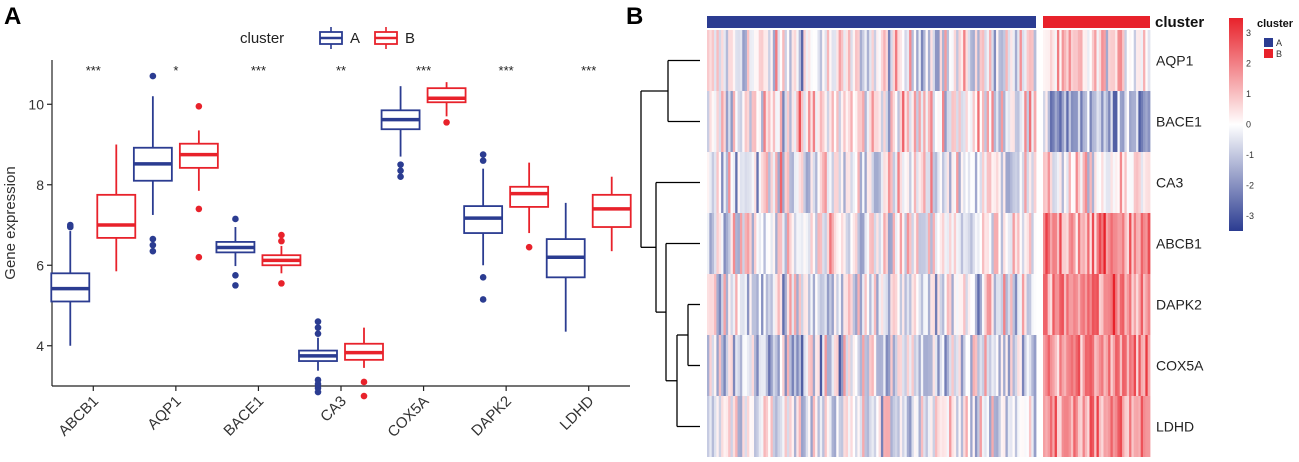 This screenshot has height=462, width=1299. What do you see at coordinates (1250, 216) in the screenshot?
I see `colorbar-tick-label: -3` at bounding box center [1250, 216].